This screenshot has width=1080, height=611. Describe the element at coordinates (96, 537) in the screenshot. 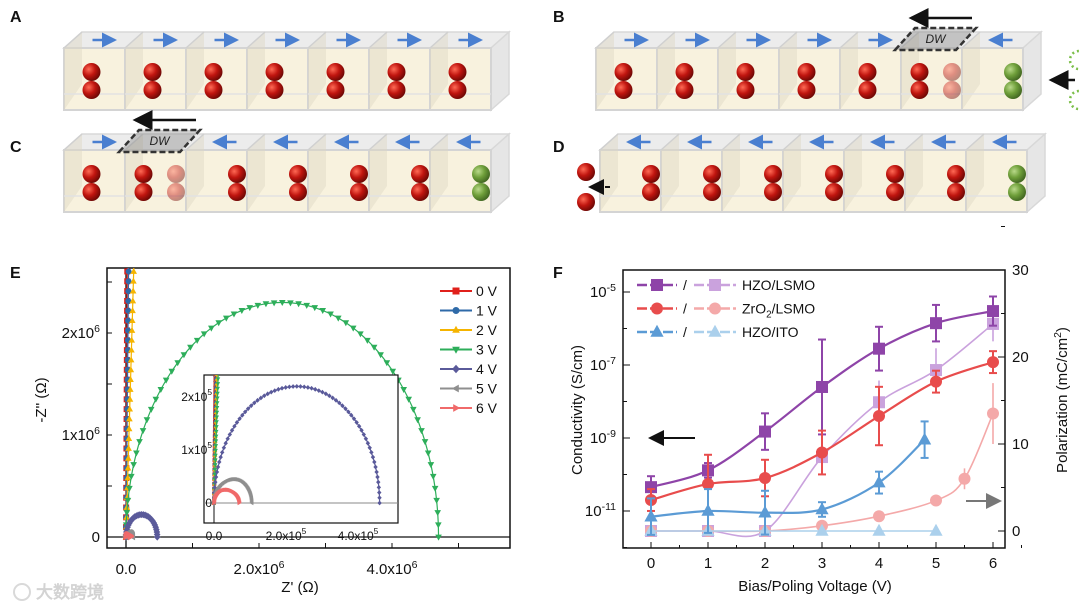

I see `y-tick-label-base: 0` at that location.